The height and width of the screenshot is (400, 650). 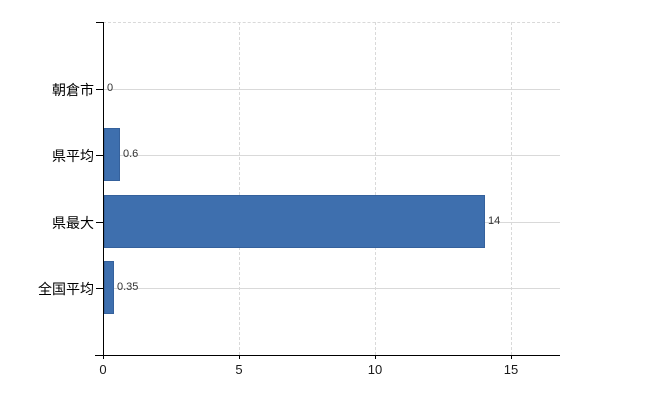 What do you see at coordinates (239, 369) in the screenshot?
I see `x-tick-label: 5` at bounding box center [239, 369].